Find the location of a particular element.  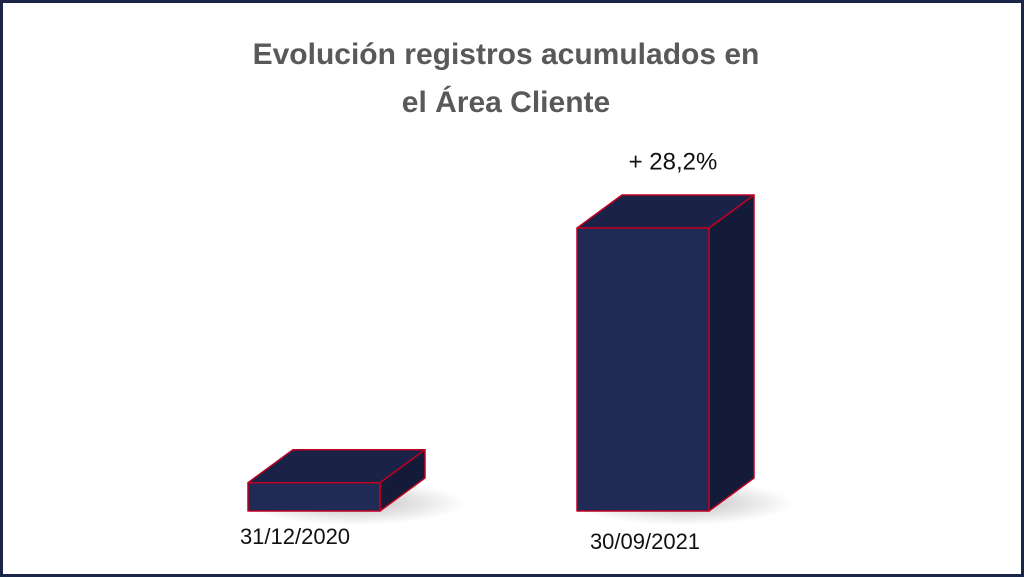

bar-side is located at coordinates (731, 353).